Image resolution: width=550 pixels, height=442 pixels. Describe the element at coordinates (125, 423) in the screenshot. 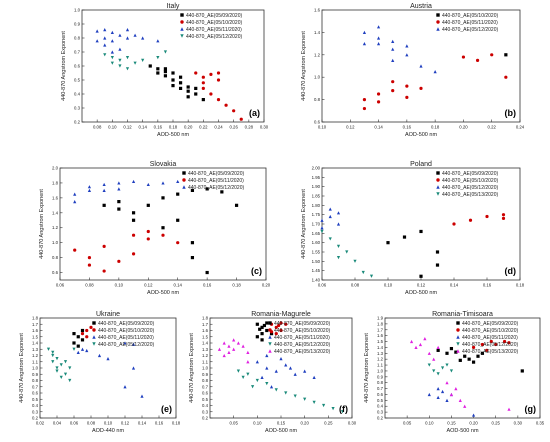

I see `x-tick-label: 0.12` at that location.